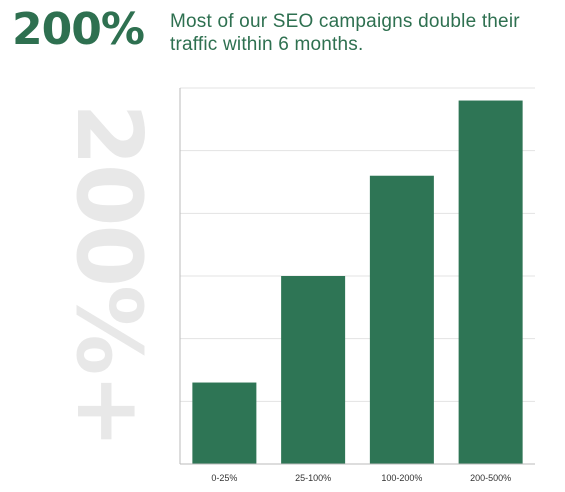 The image size is (565, 492). I want to click on x-tick-label: 100-200%, so click(401, 478).